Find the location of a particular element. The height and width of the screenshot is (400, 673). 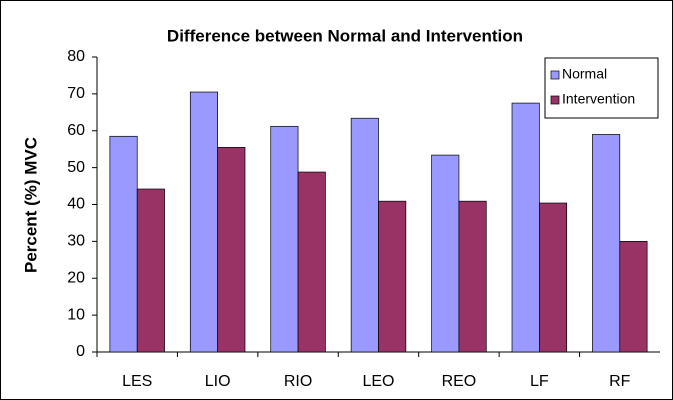

y-tick-label: 10 is located at coordinates (76, 314).